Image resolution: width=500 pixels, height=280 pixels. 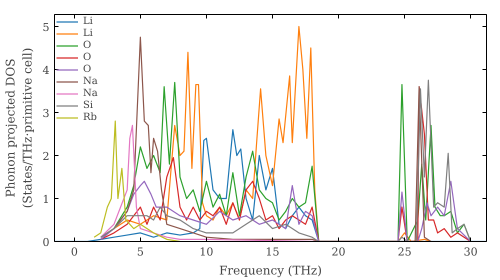 I want to click on y-axis-title: Phonon projected DOS (States/THz·primitive cell), so click(x=19, y=128).